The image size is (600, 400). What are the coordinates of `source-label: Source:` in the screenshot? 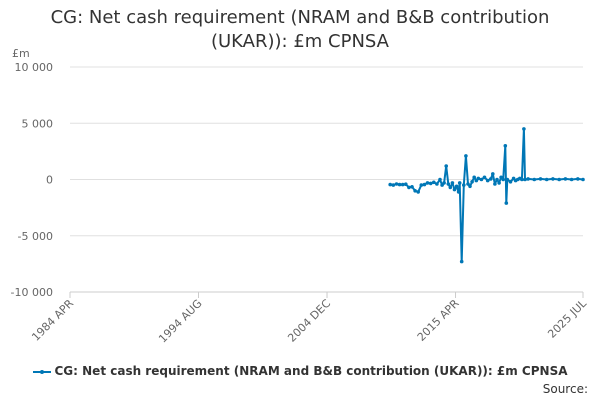 It's located at (565, 389).